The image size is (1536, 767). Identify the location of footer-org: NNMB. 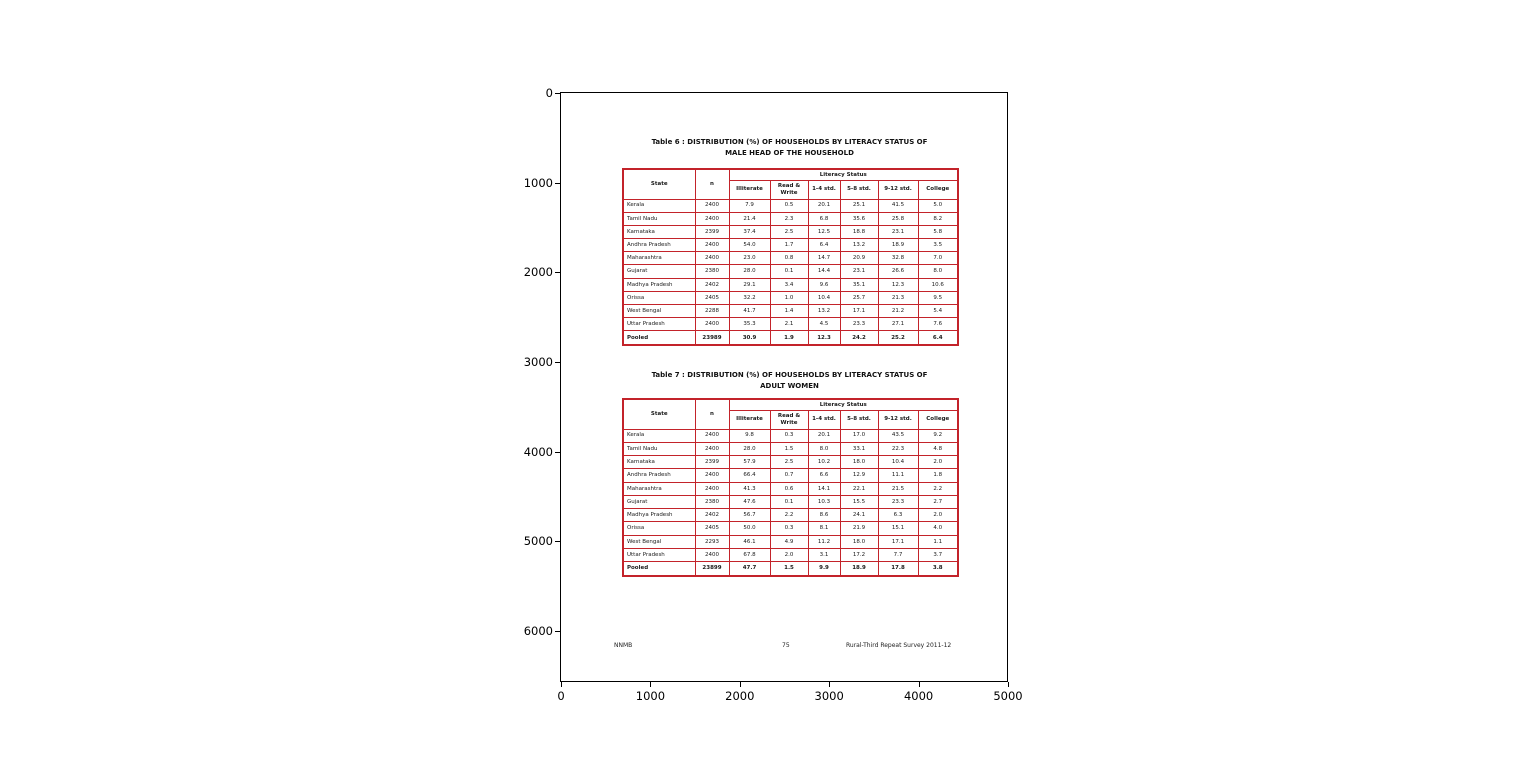
(623, 645).